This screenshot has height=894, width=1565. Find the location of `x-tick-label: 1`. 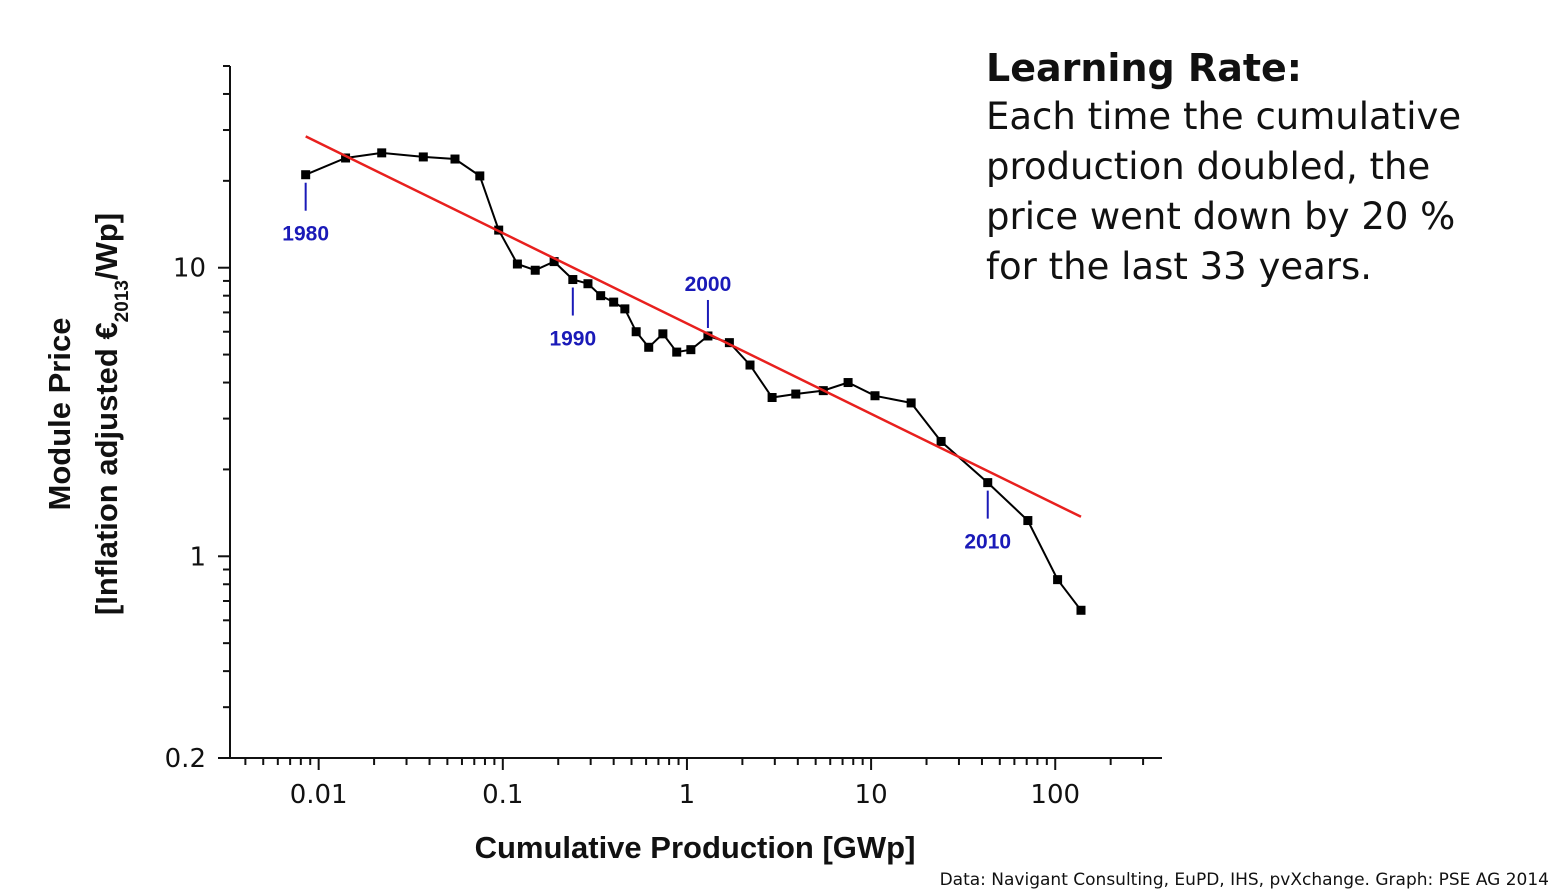

x-tick-label: 1 is located at coordinates (687, 795).